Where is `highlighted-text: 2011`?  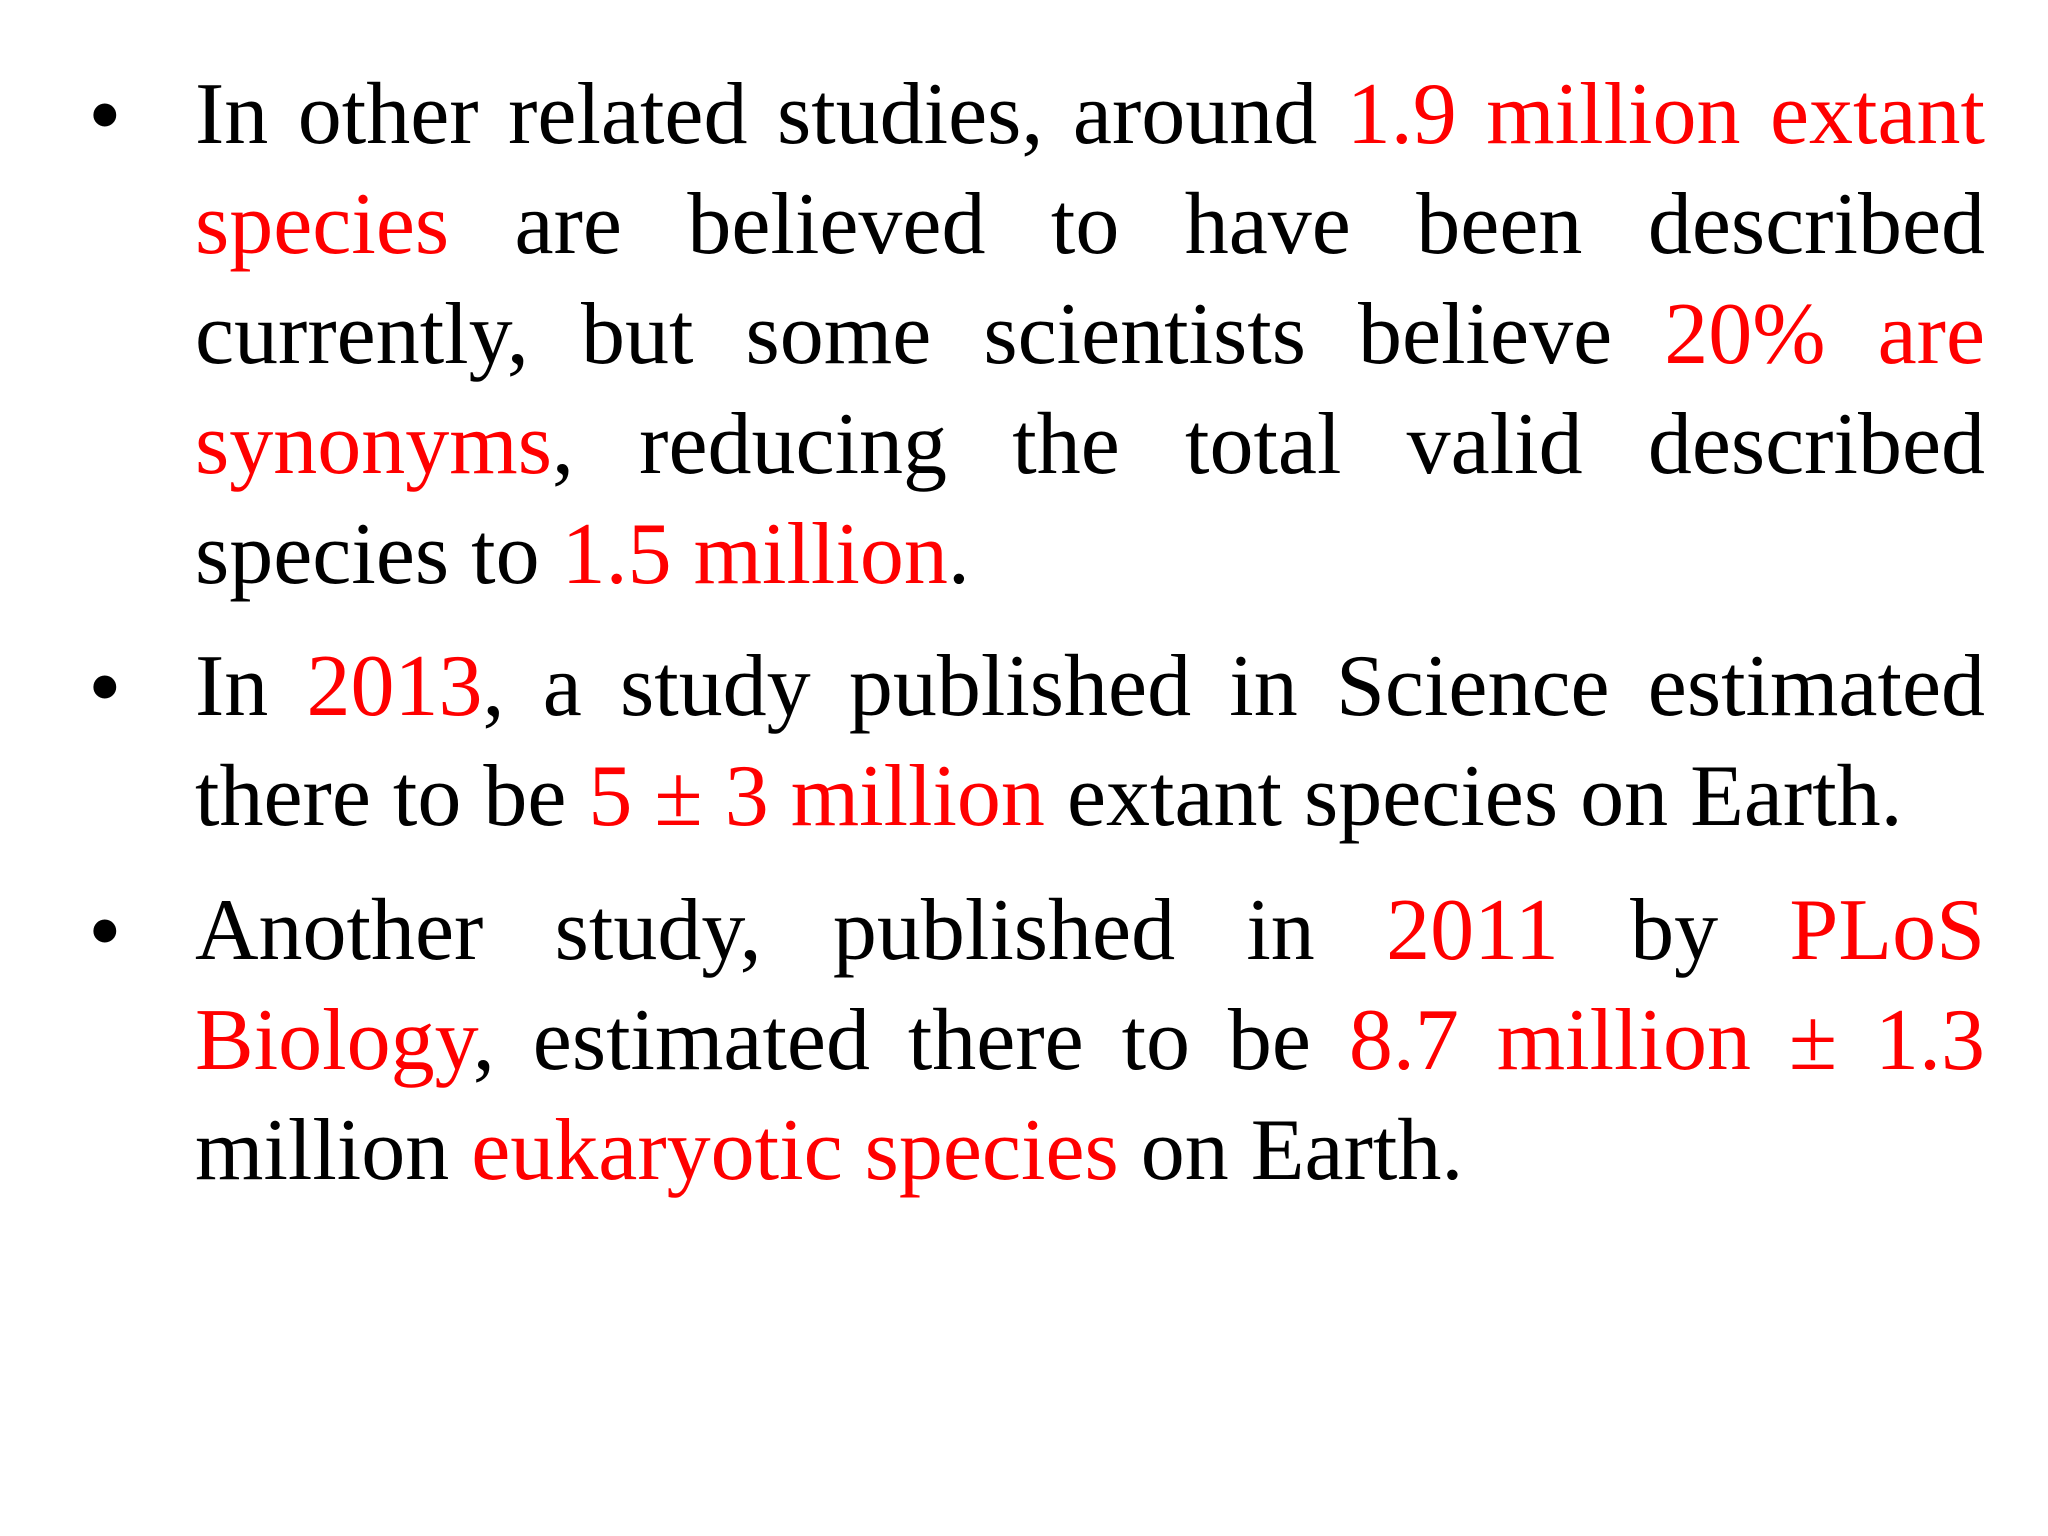
highlighted-text: 2011 is located at coordinates (1472, 930).